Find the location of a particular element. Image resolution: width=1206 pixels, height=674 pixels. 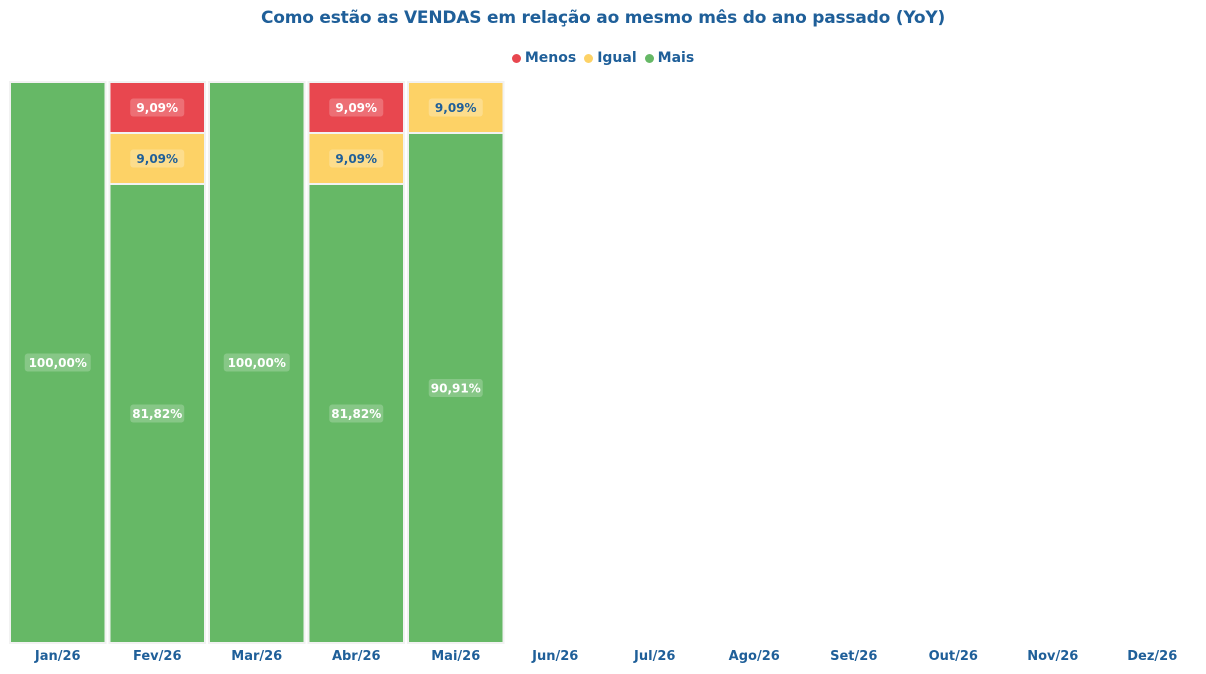

x-tick-label-fev-26: Fev/26 is located at coordinates (157, 656).